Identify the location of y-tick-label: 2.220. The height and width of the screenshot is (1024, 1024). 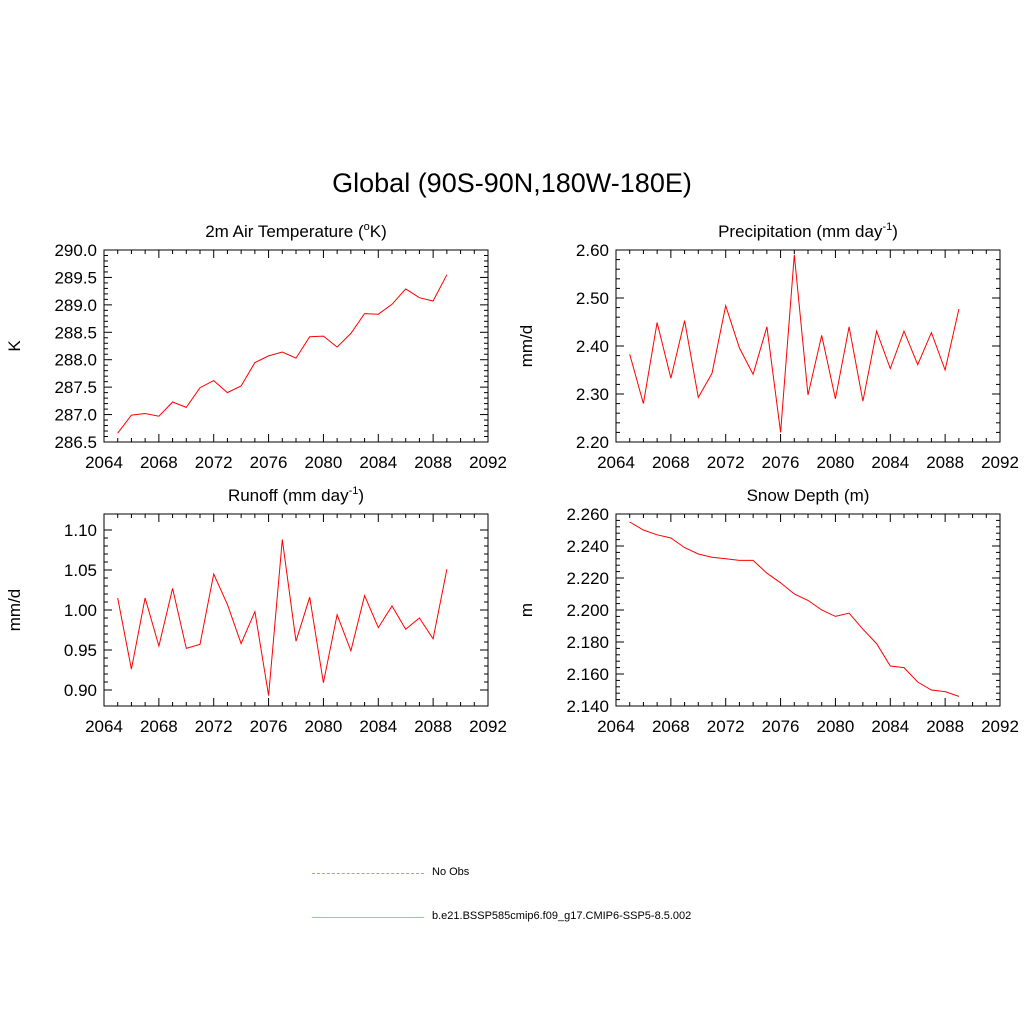
(587, 578).